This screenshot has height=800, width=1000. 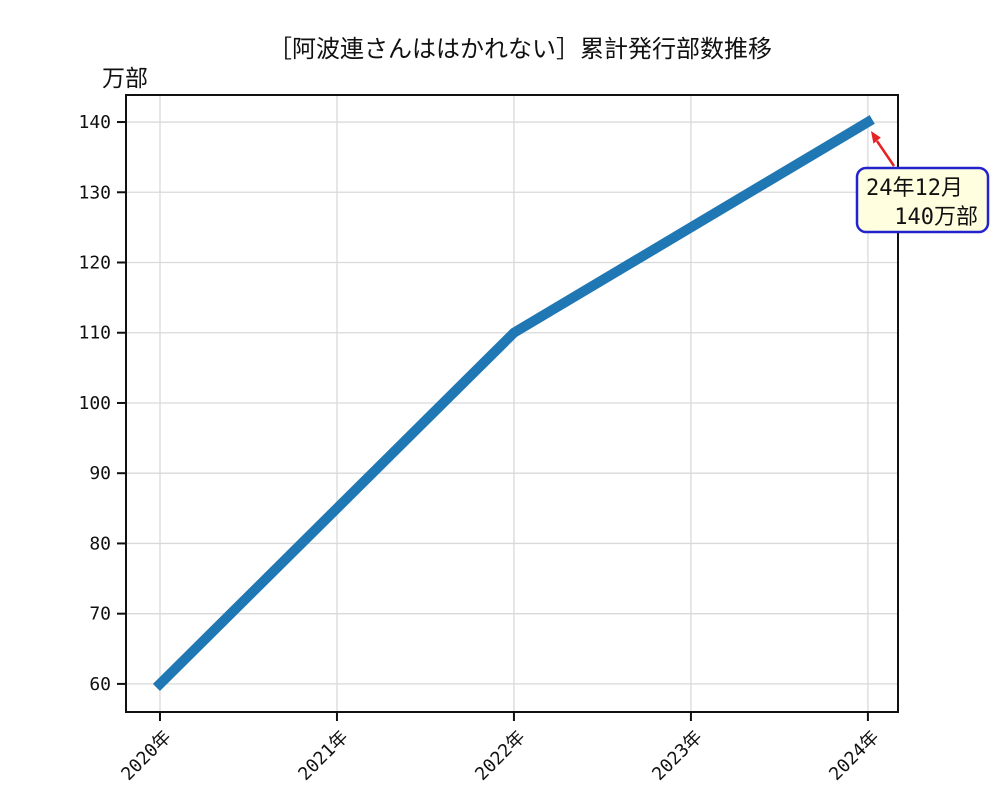 What do you see at coordinates (100, 473) in the screenshot?
I see `y-tick-label: 90` at bounding box center [100, 473].